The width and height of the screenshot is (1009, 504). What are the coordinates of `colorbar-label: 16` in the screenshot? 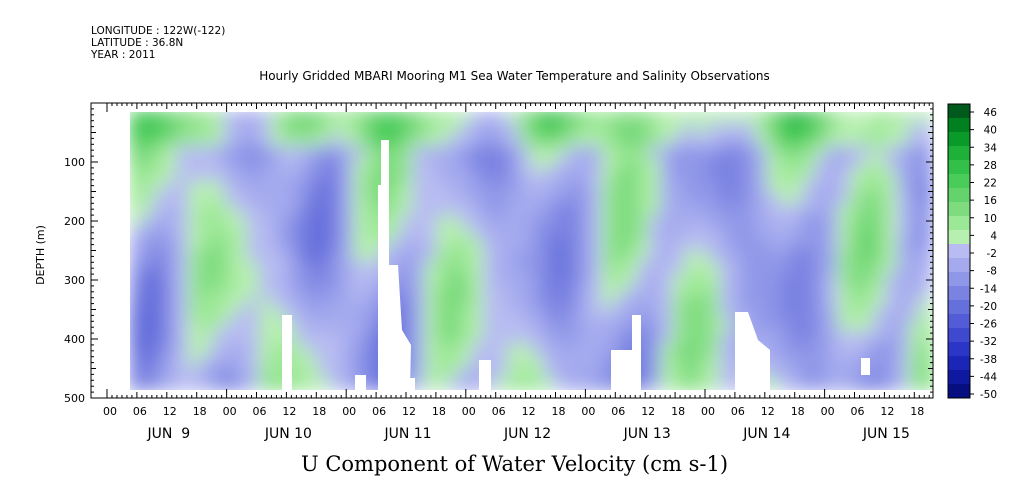 It's located at (991, 201).